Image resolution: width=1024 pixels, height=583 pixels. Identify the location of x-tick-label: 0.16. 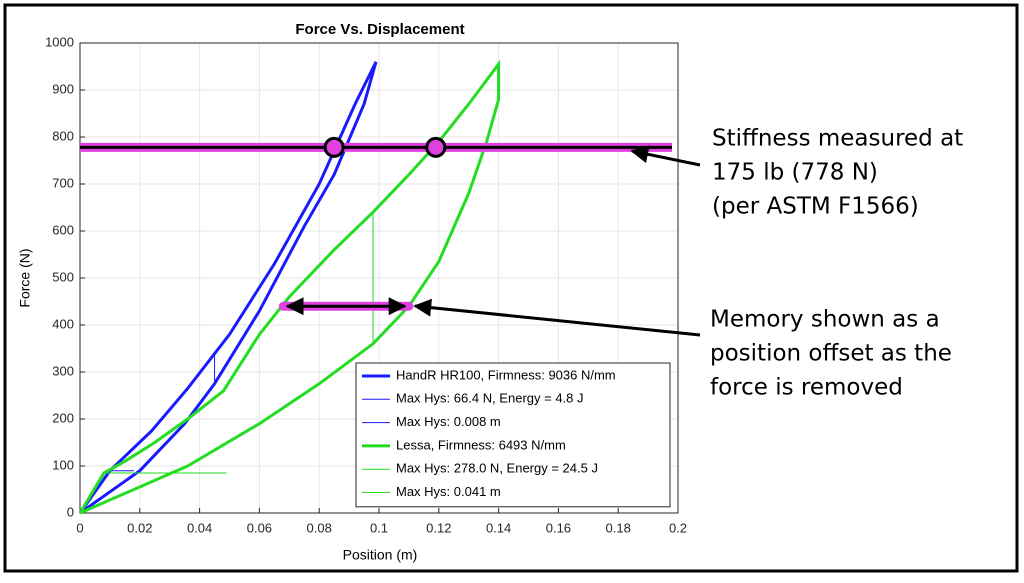
(558, 527).